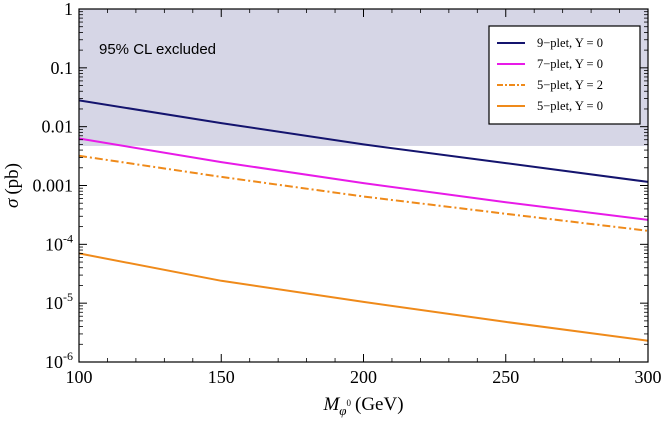 This screenshot has height=421, width=665. I want to click on x-tick-label: 200, so click(363, 377).